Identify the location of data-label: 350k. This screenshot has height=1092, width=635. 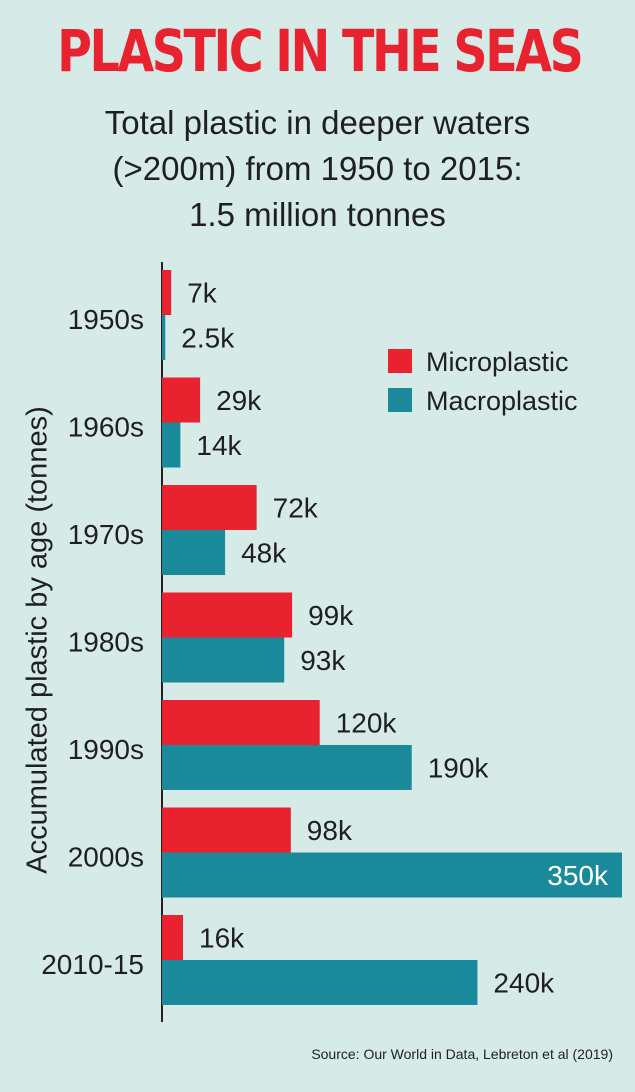
(578, 875).